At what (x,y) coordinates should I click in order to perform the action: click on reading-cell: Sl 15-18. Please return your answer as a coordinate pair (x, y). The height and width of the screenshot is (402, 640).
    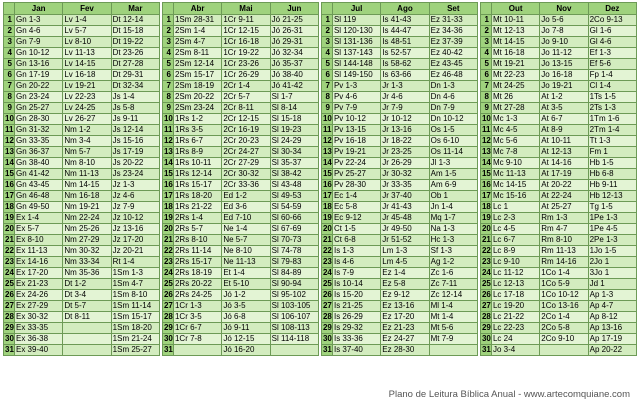
    Looking at the image, I should click on (294, 119).